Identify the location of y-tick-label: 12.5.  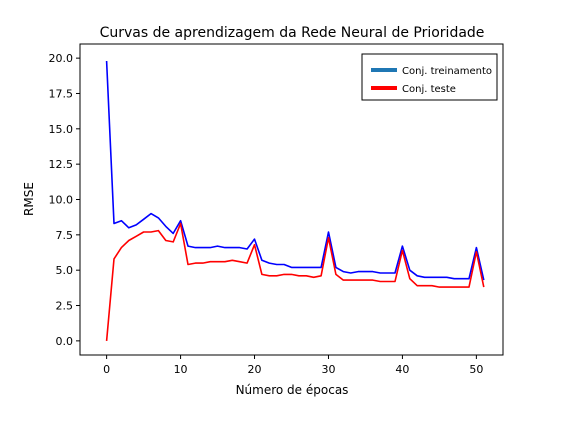
(61, 164).